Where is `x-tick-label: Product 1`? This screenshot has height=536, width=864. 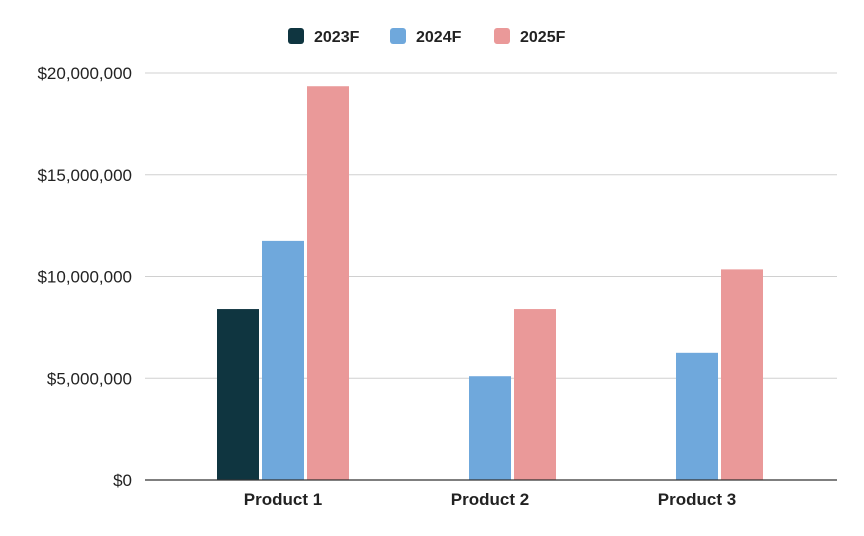
x-tick-label: Product 1 is located at coordinates (283, 499).